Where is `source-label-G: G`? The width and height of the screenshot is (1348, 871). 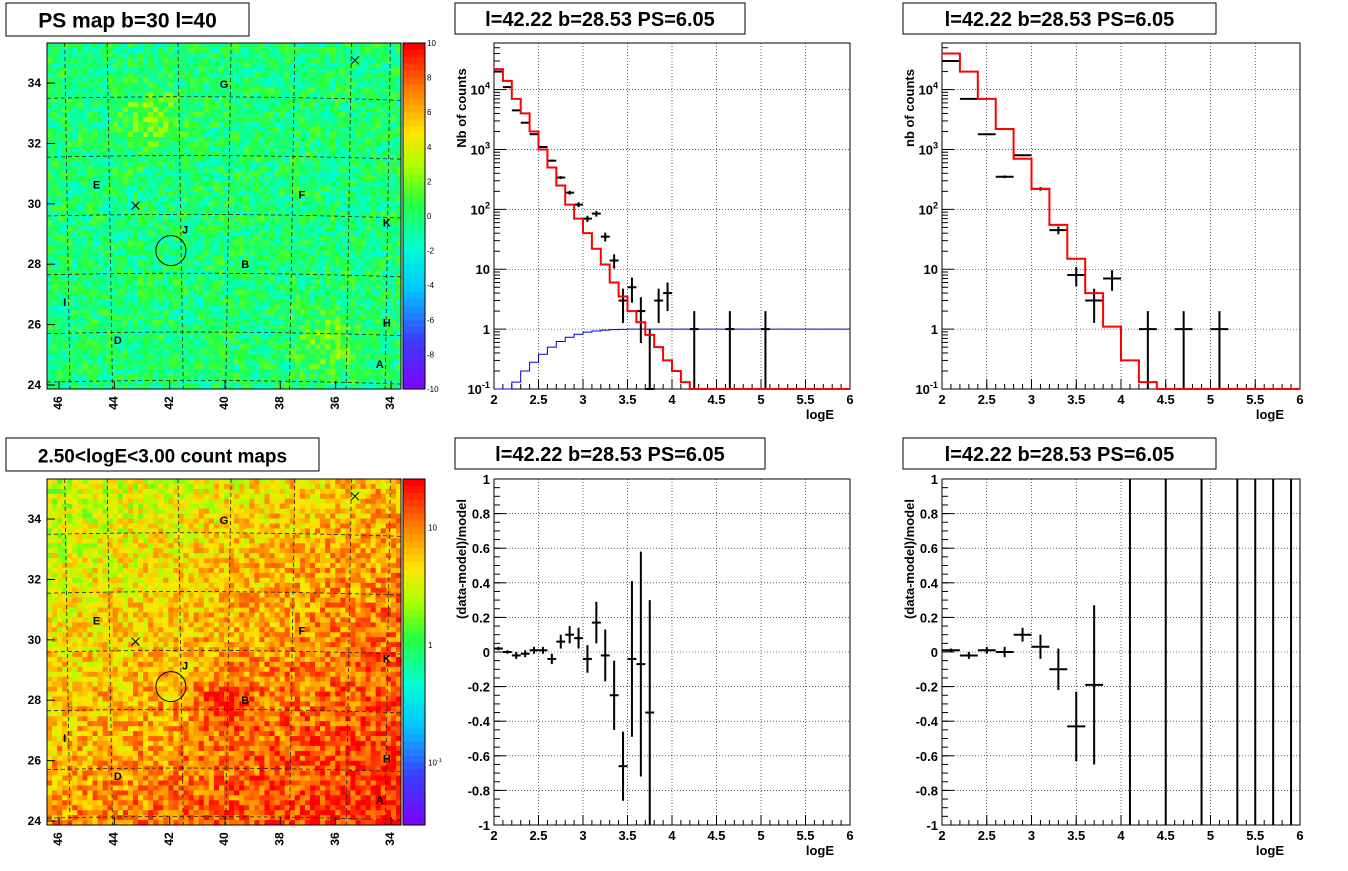 source-label-G: G is located at coordinates (224, 85).